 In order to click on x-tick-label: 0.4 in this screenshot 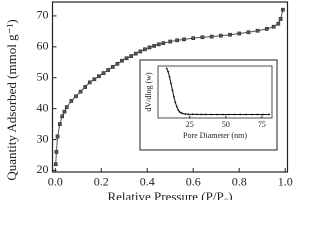, I will do `click(147, 182)`.